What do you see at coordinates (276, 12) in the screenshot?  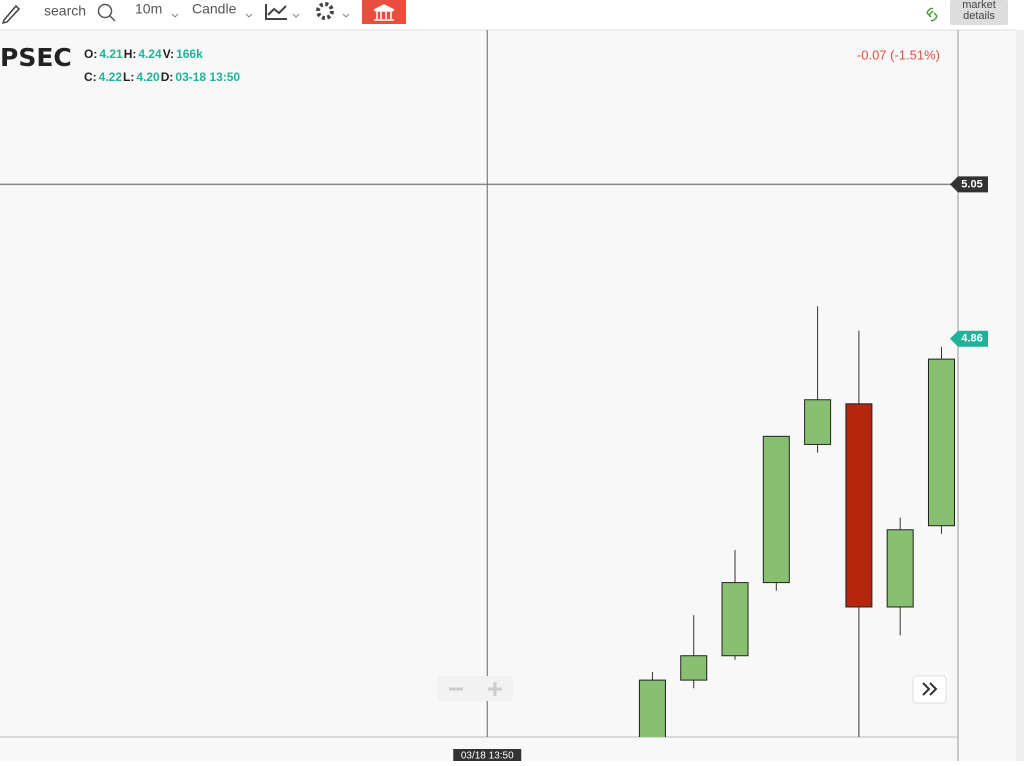 I see `indicators-button` at bounding box center [276, 12].